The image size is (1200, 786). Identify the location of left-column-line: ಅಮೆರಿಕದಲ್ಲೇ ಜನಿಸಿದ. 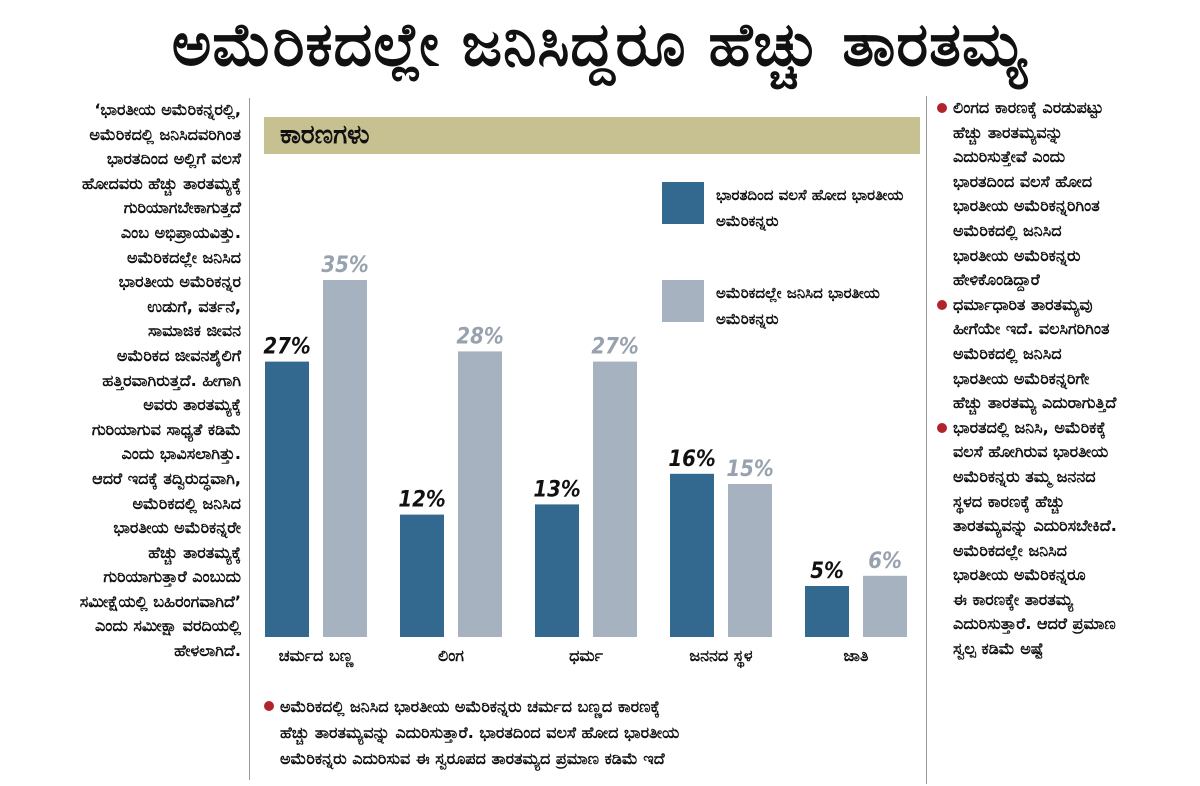
(184, 257).